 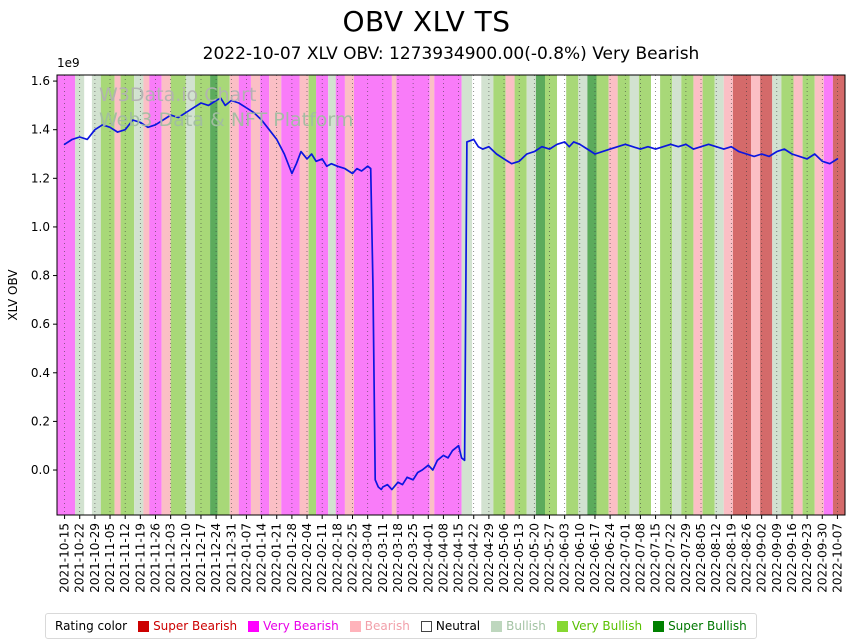 What do you see at coordinates (40, 470) in the screenshot?
I see `y-tick-label: 0.0` at bounding box center [40, 470].